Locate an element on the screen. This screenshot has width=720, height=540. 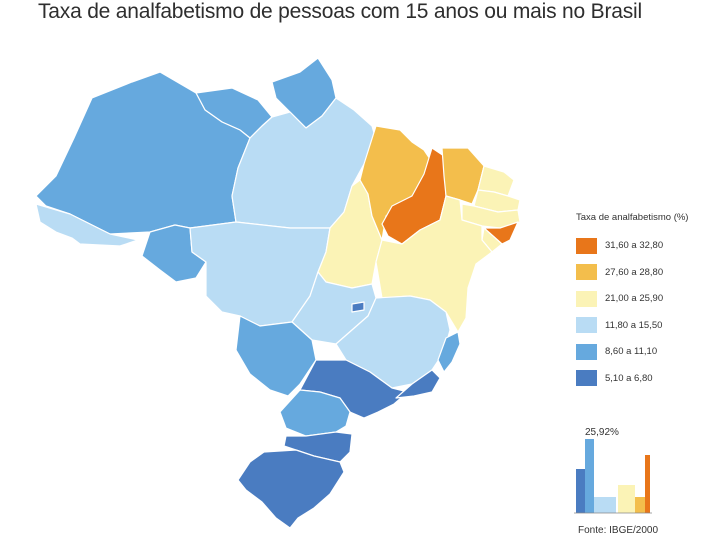
legend-item: 8,60 a 11,10 is located at coordinates (646, 351).